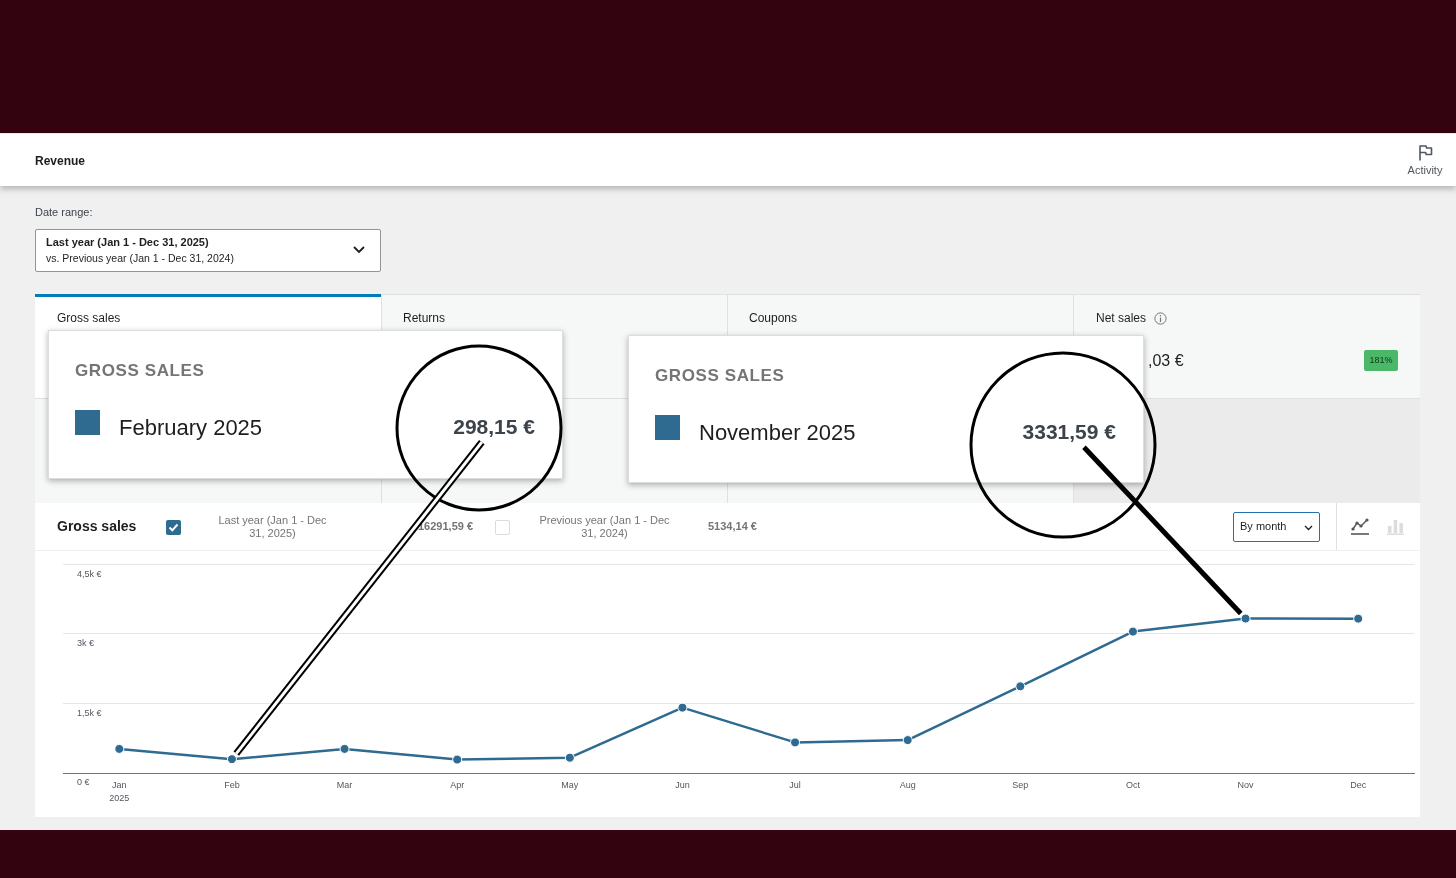 The height and width of the screenshot is (878, 1456). I want to click on y-tick-label: 3k €, so click(86, 643).